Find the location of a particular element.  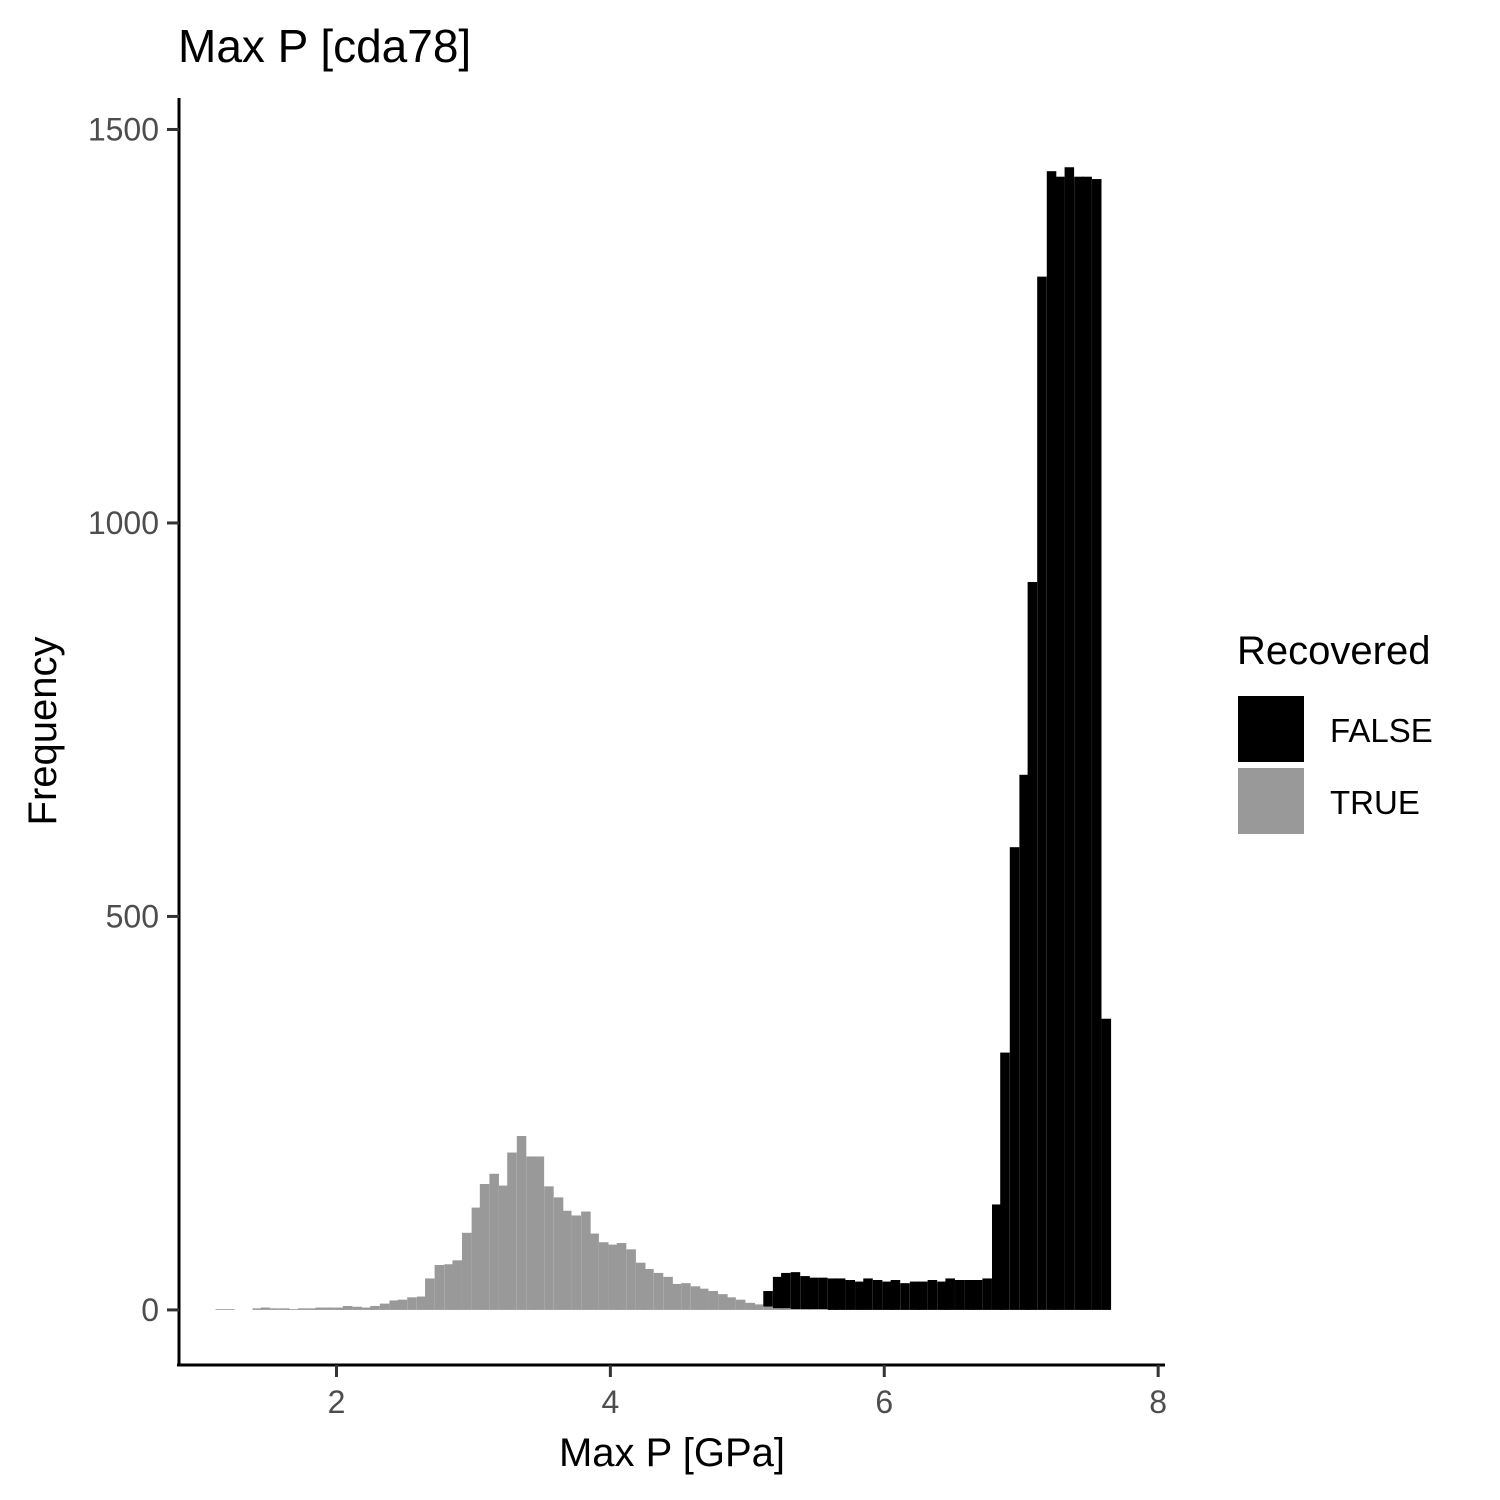

x-axis-ticks: 2 4 6 8 is located at coordinates (747, 1392).